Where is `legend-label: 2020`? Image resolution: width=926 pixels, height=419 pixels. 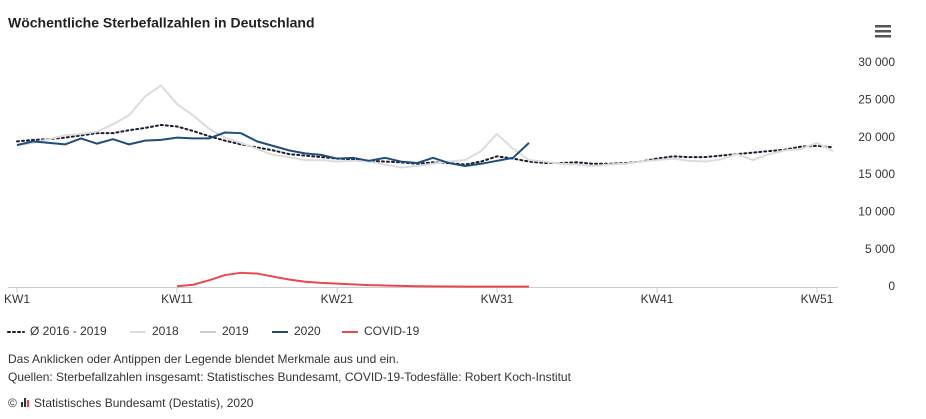 legend-label: 2020 is located at coordinates (307, 331).